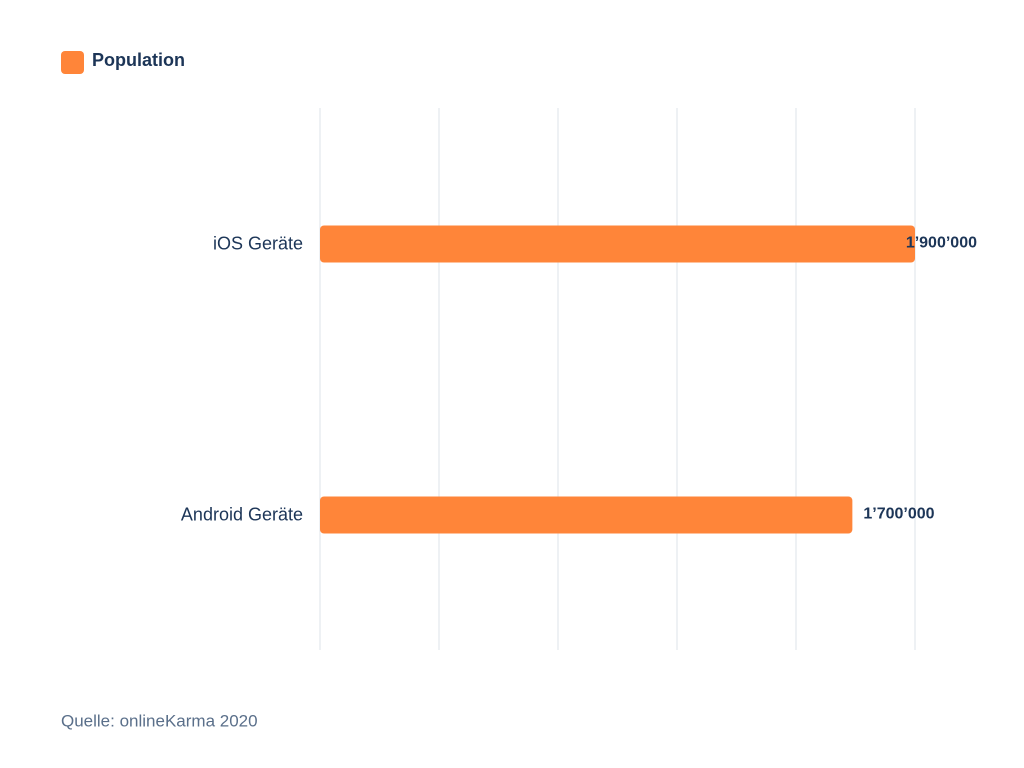 The width and height of the screenshot is (1024, 768). Describe the element at coordinates (159, 720) in the screenshot. I see `source-note: Quelle: onlineKarma 2020` at that location.